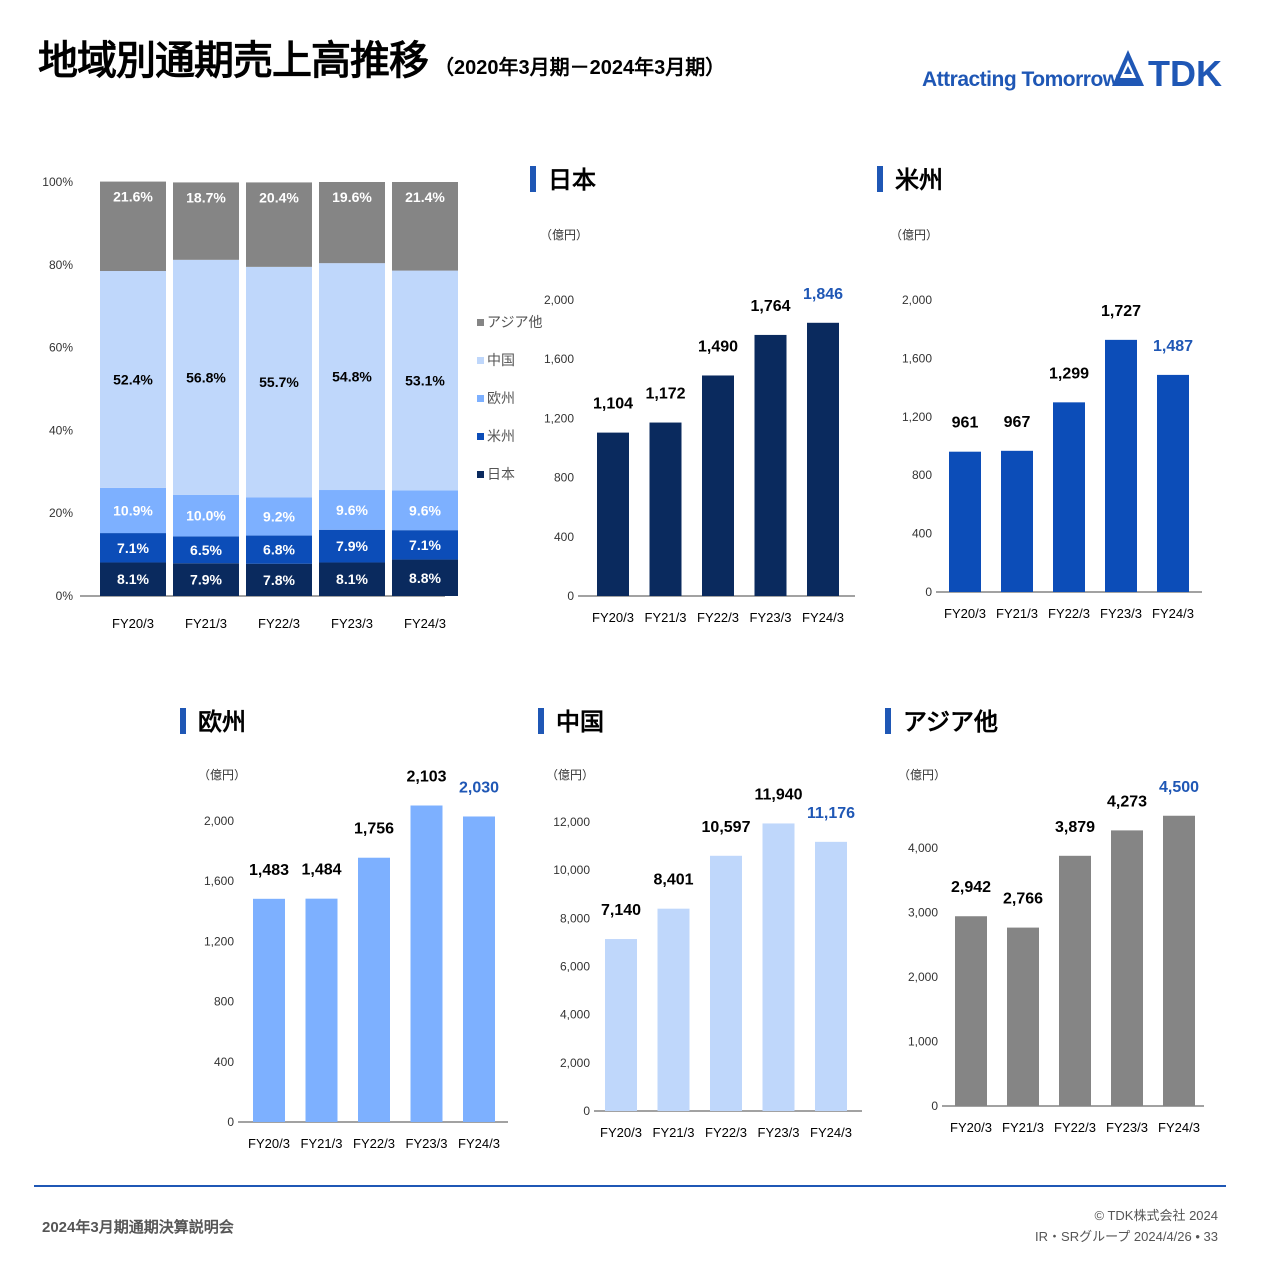 The image size is (1262, 1262). What do you see at coordinates (778, 794) in the screenshot?
I see `data-label: 11,940` at bounding box center [778, 794].